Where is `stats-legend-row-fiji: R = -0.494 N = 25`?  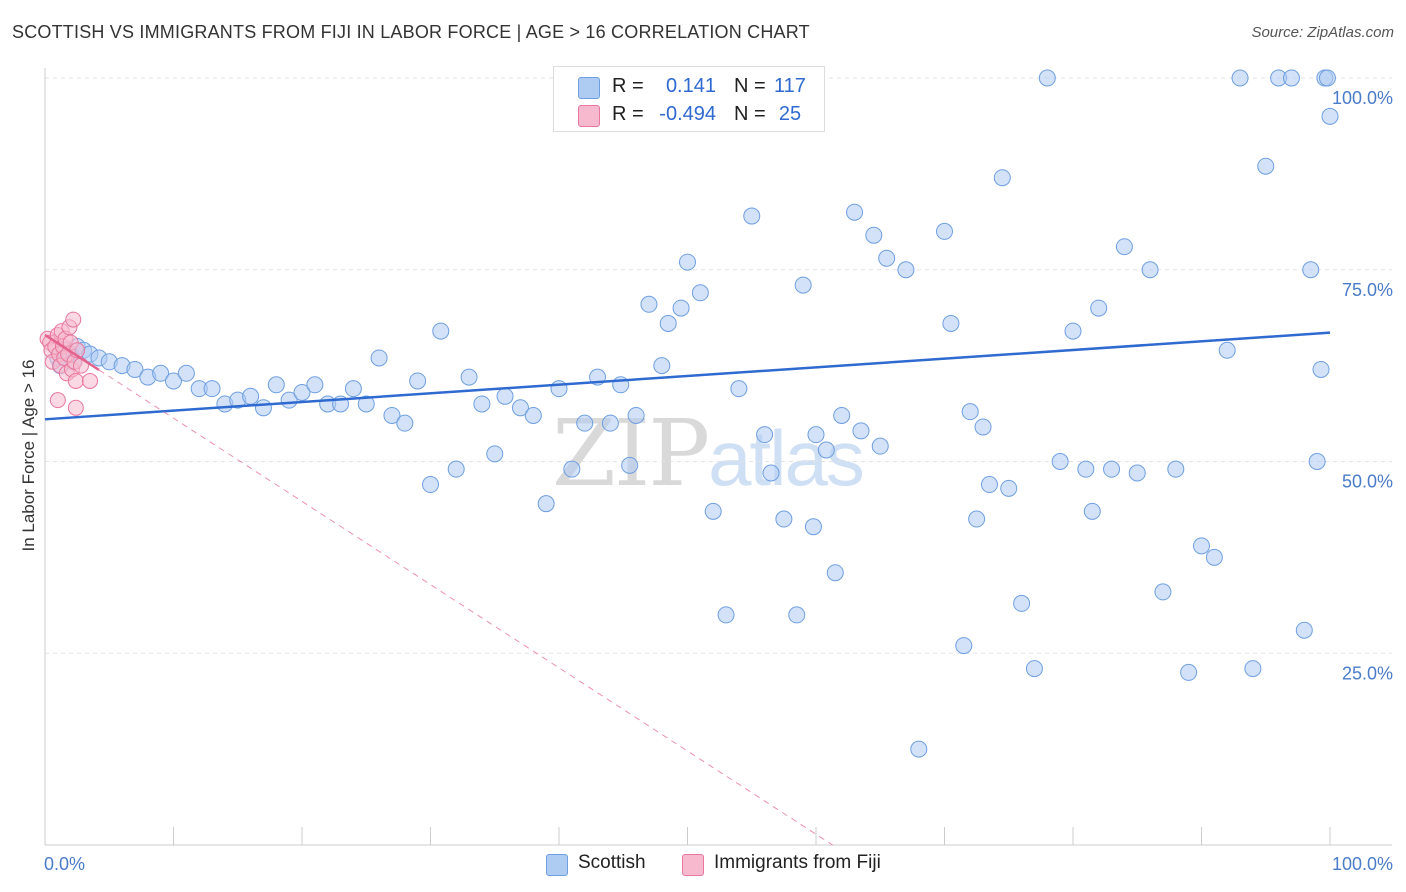
stats-legend-row-fiji: R = -0.494 N = 25 is located at coordinates (689, 115).